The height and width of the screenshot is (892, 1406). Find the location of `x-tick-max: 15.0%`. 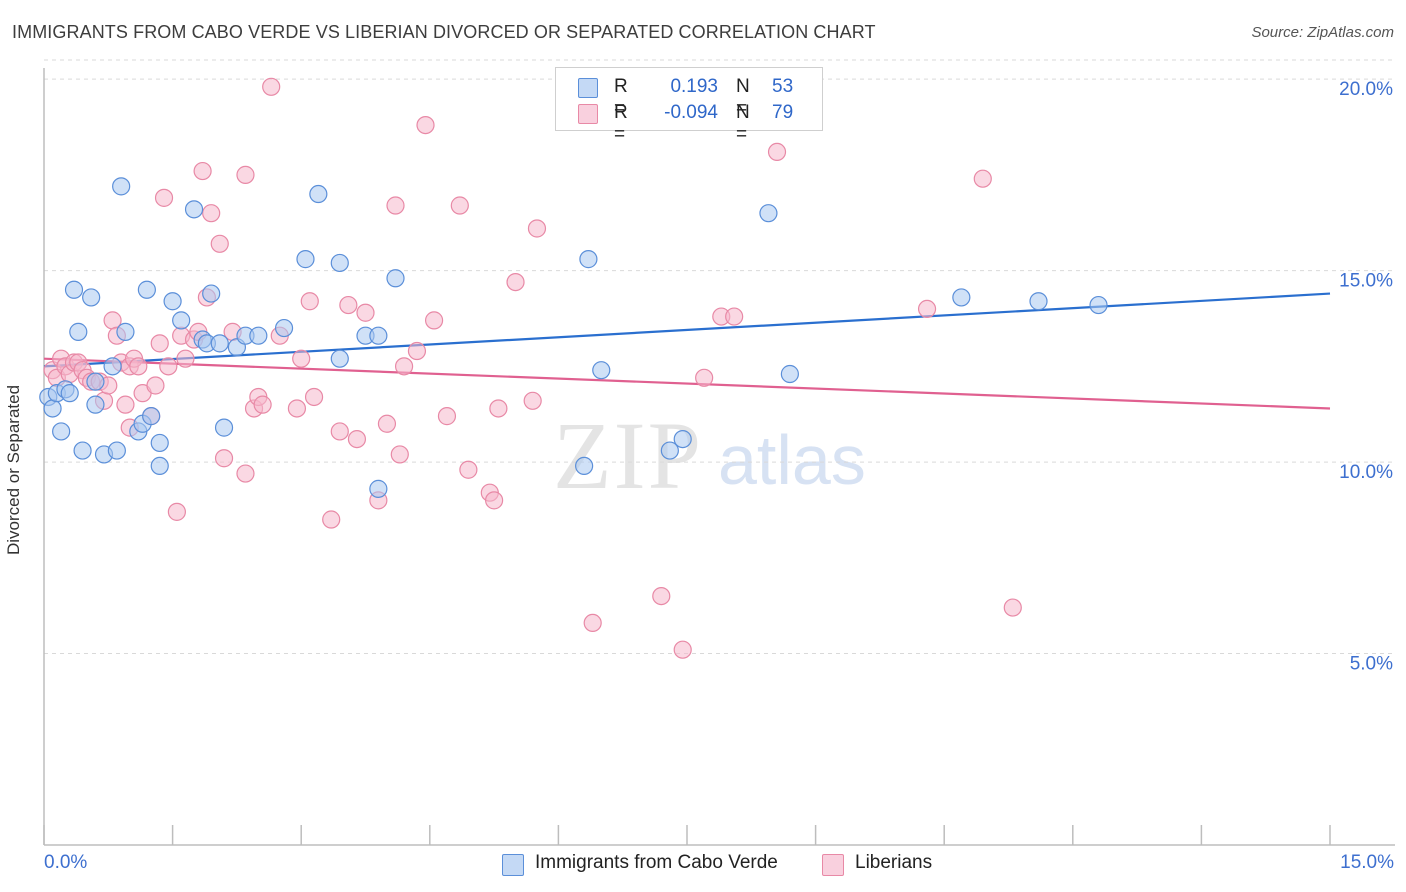

x-tick-max: 15.0% is located at coordinates (1367, 862).